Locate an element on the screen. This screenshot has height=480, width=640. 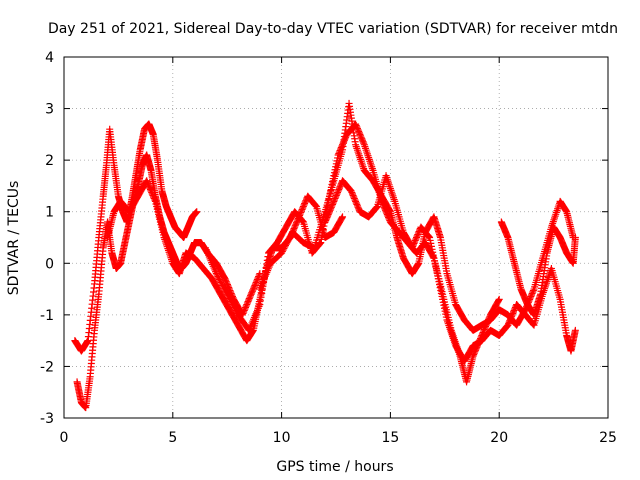
y-tick-label: -2 is located at coordinates (47, 367).